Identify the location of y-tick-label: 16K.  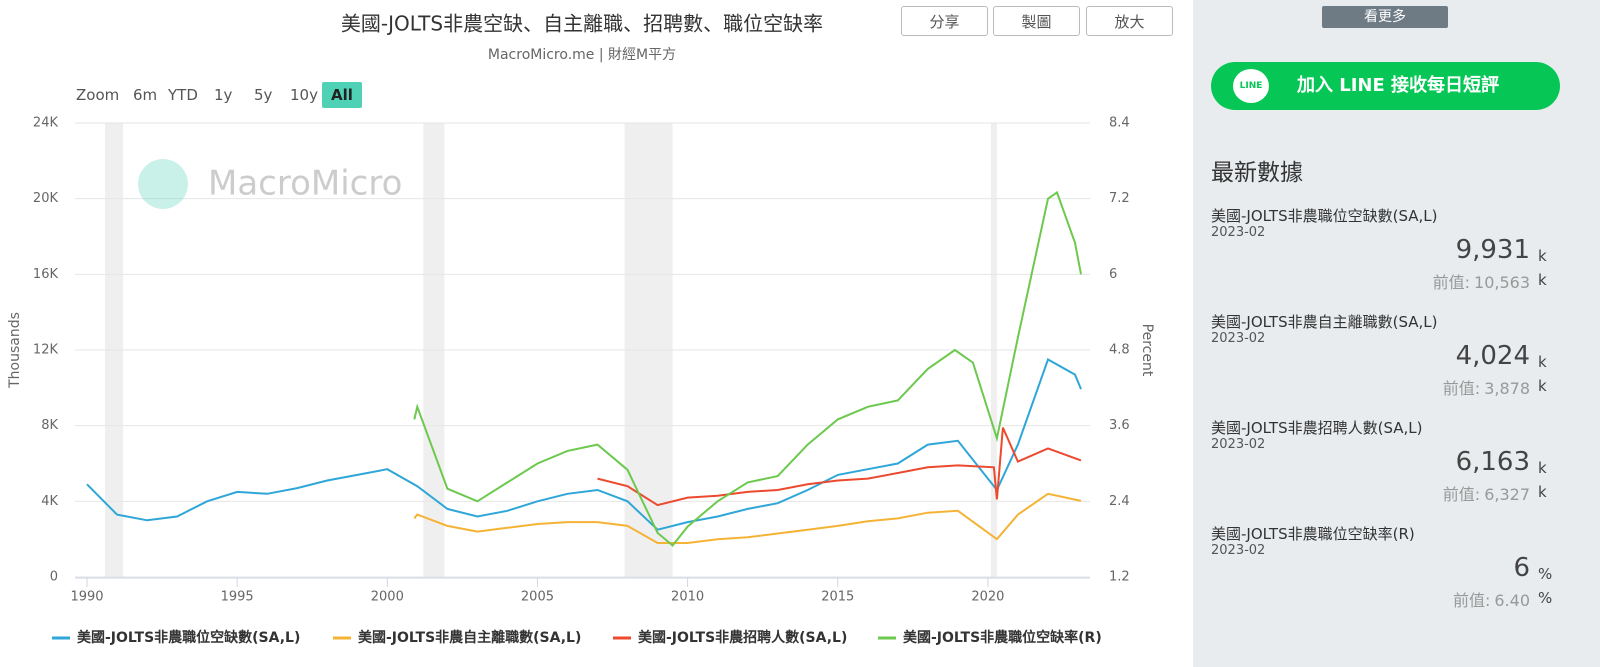
(46, 274).